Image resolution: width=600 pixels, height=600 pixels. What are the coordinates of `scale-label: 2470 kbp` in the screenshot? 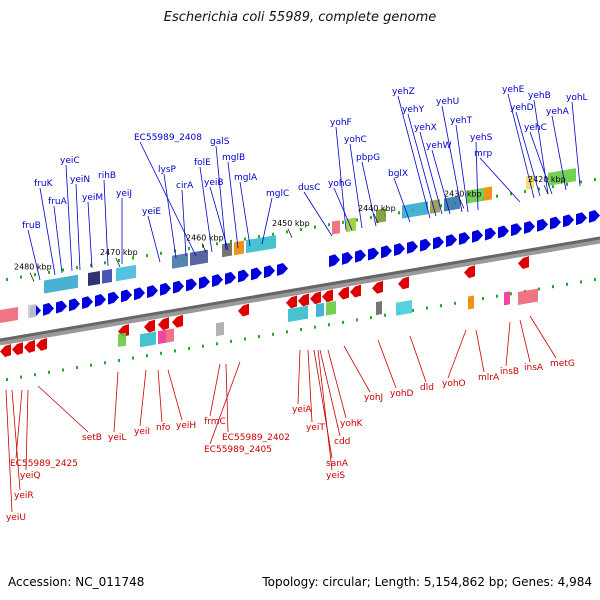 It's located at (119, 252).